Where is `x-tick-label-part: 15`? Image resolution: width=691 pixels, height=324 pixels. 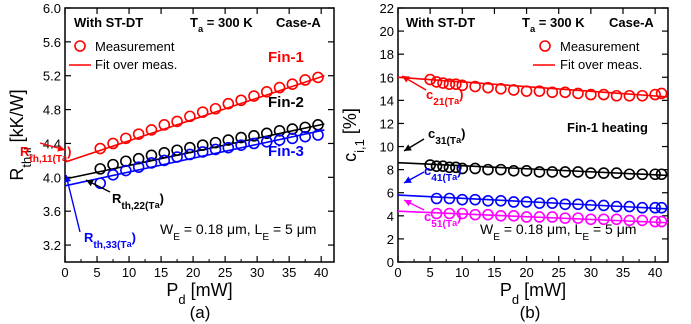
x-tick-label-part: 15 is located at coordinates (494, 272).